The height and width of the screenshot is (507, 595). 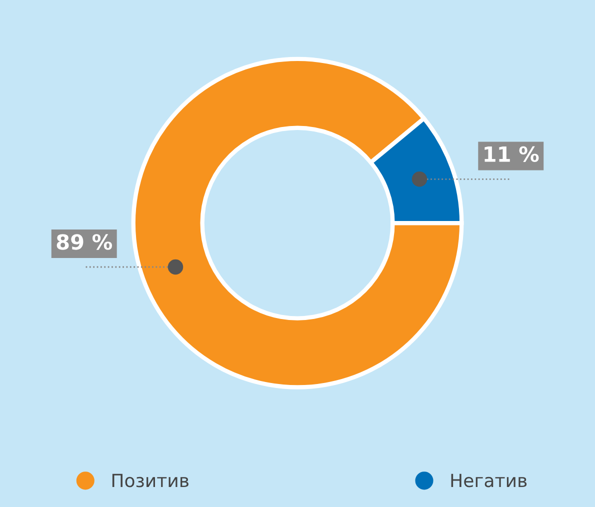 What do you see at coordinates (511, 154) in the screenshot?
I see `data-label: 11 %` at bounding box center [511, 154].